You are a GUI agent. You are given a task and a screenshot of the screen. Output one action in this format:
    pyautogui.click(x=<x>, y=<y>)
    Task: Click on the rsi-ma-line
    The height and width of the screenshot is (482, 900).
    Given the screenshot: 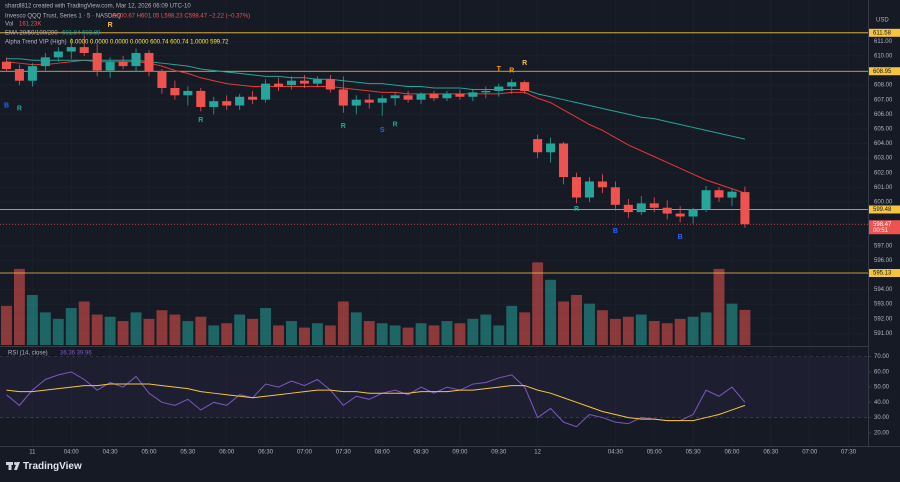 What is the action you would take?
    pyautogui.click(x=376, y=402)
    